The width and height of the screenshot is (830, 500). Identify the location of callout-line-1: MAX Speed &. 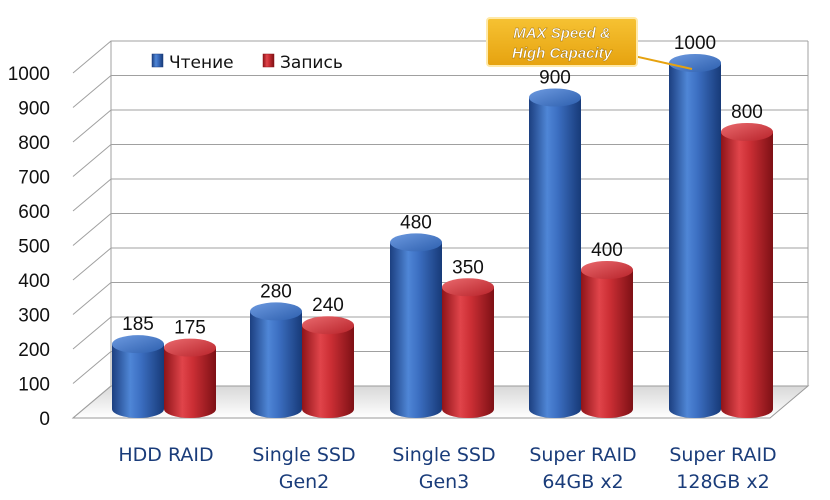
(562, 33).